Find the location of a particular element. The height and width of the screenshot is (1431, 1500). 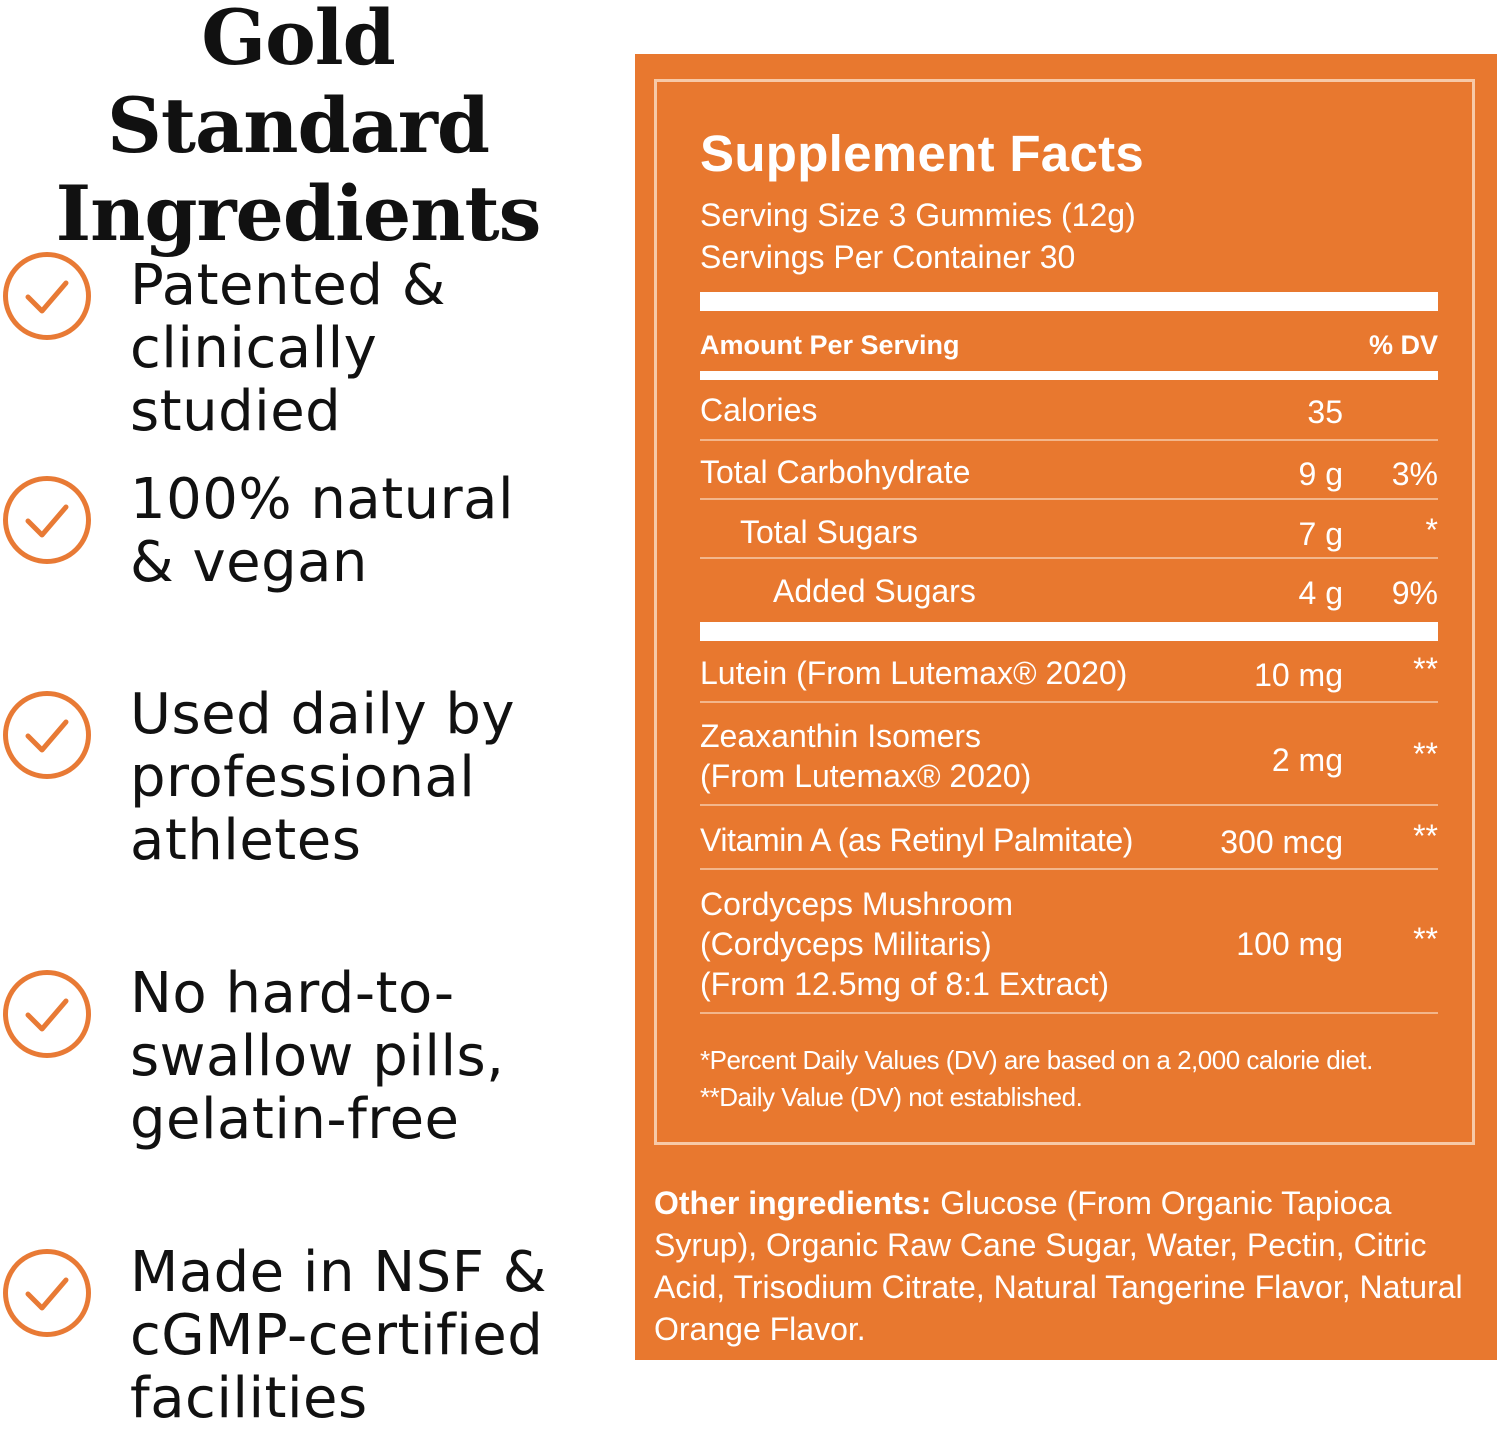

nutrient-amount: 4 g is located at coordinates (1320, 593).